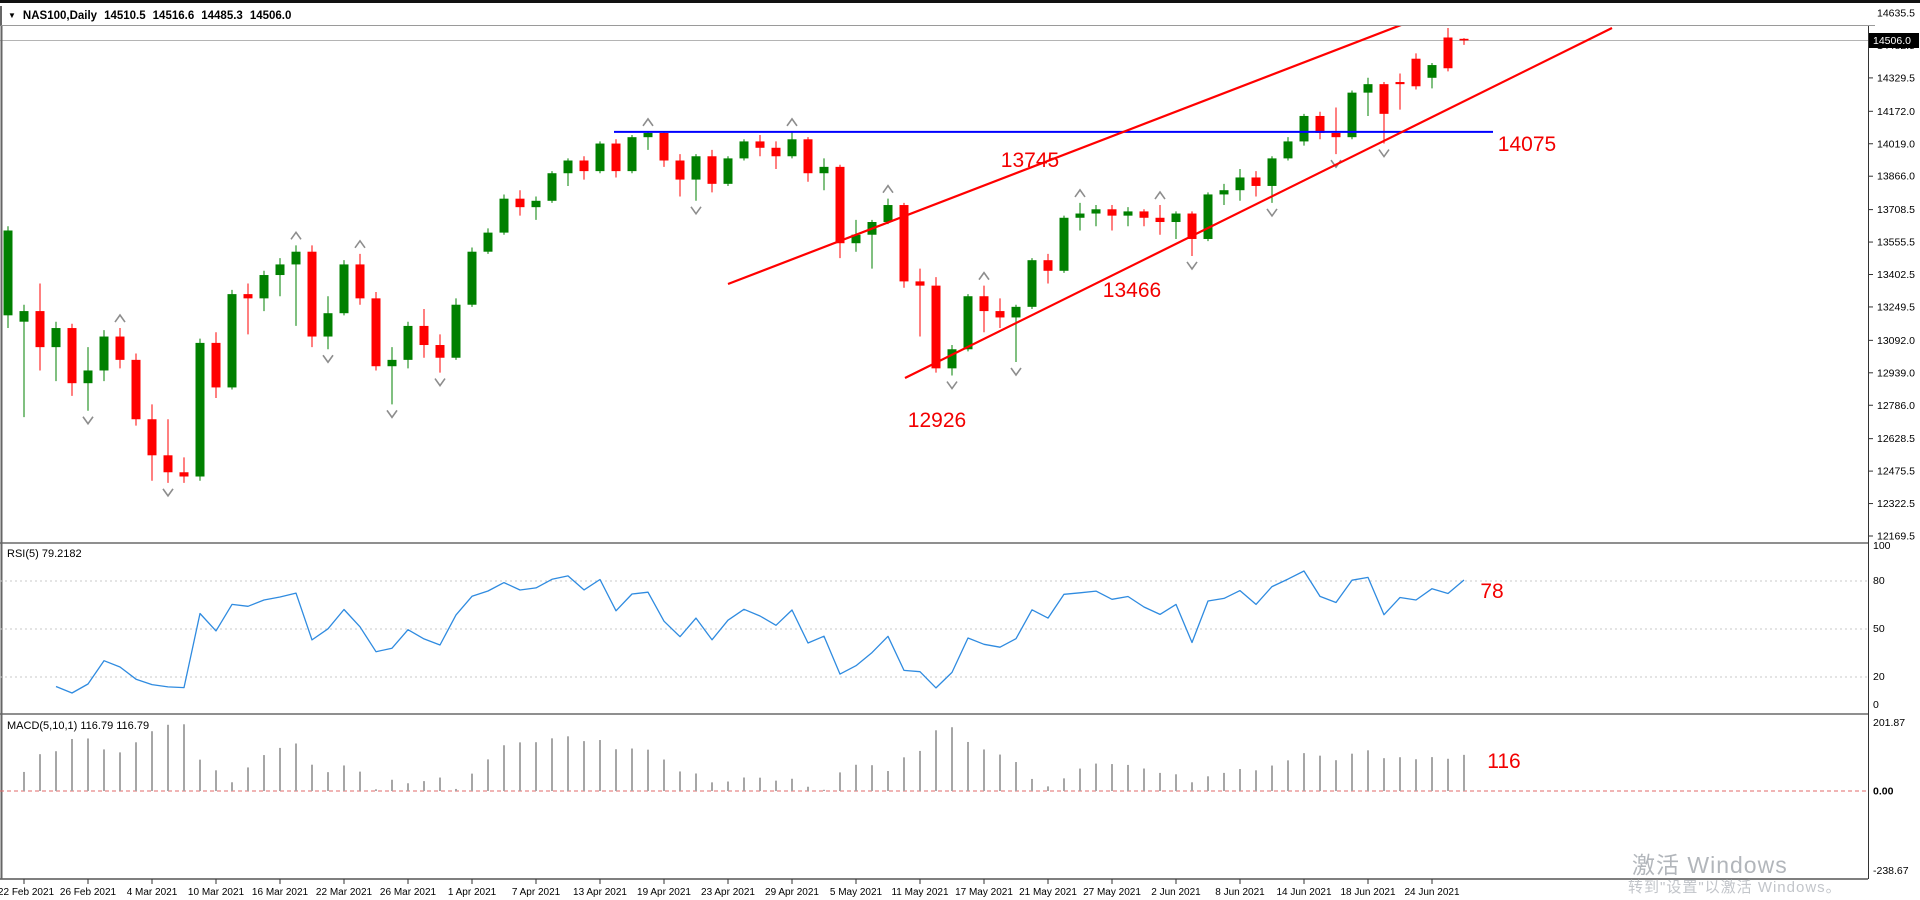 The image size is (1920, 900). What do you see at coordinates (1491, 591) in the screenshot?
I see `price-annotation-78: 78` at bounding box center [1491, 591].